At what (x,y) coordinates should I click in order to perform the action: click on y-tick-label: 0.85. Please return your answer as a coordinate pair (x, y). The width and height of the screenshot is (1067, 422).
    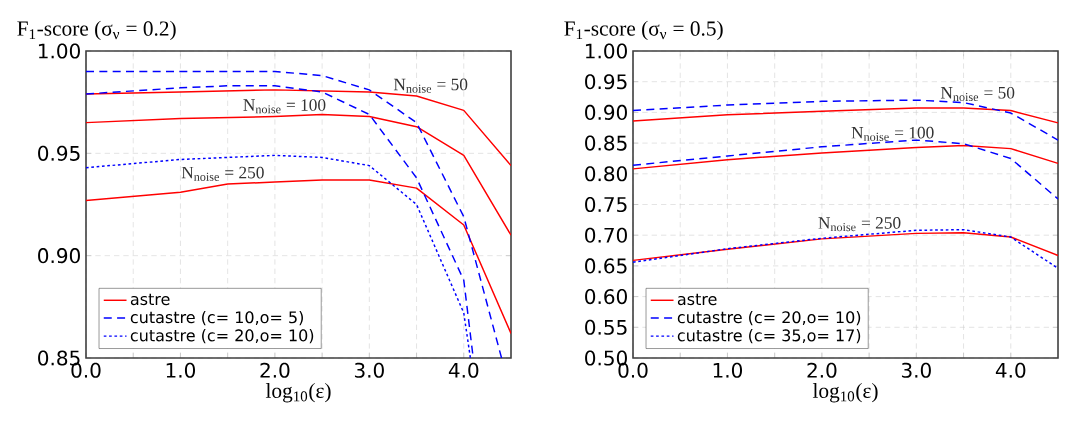
    Looking at the image, I should click on (606, 143).